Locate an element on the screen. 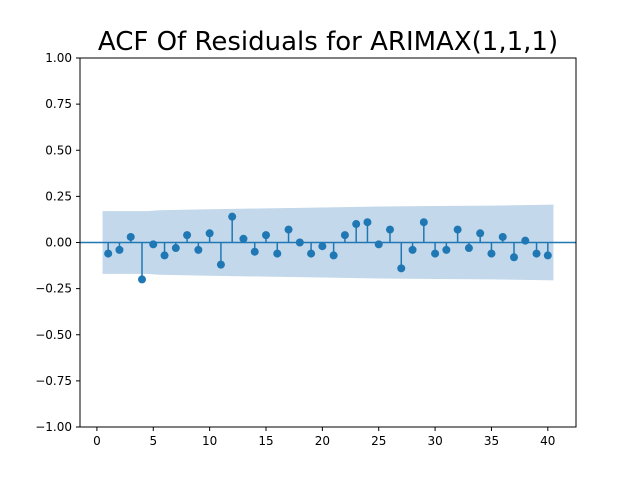 This screenshot has height=480, width=640. y-tick-label-0: −1.00 is located at coordinates (53, 427).